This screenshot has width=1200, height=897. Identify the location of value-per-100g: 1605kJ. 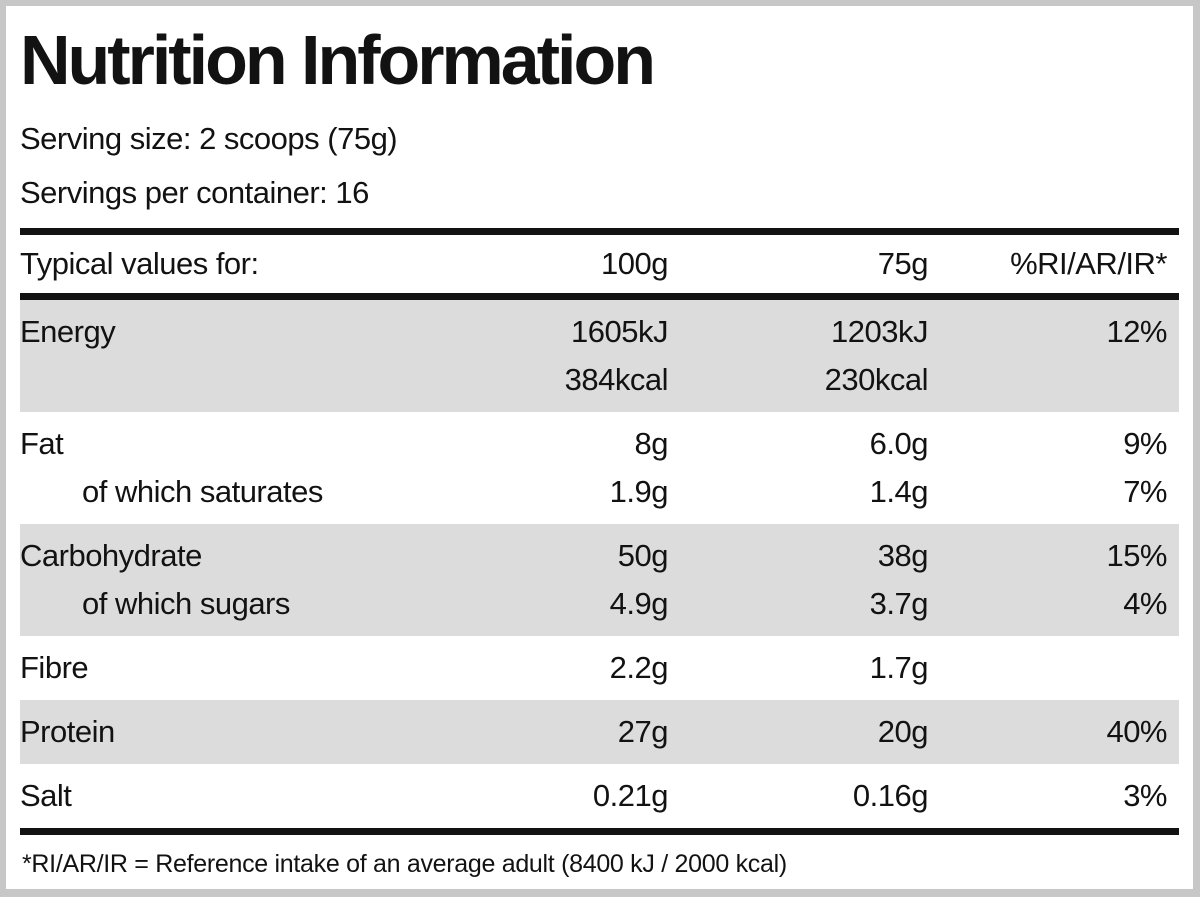
(619, 331).